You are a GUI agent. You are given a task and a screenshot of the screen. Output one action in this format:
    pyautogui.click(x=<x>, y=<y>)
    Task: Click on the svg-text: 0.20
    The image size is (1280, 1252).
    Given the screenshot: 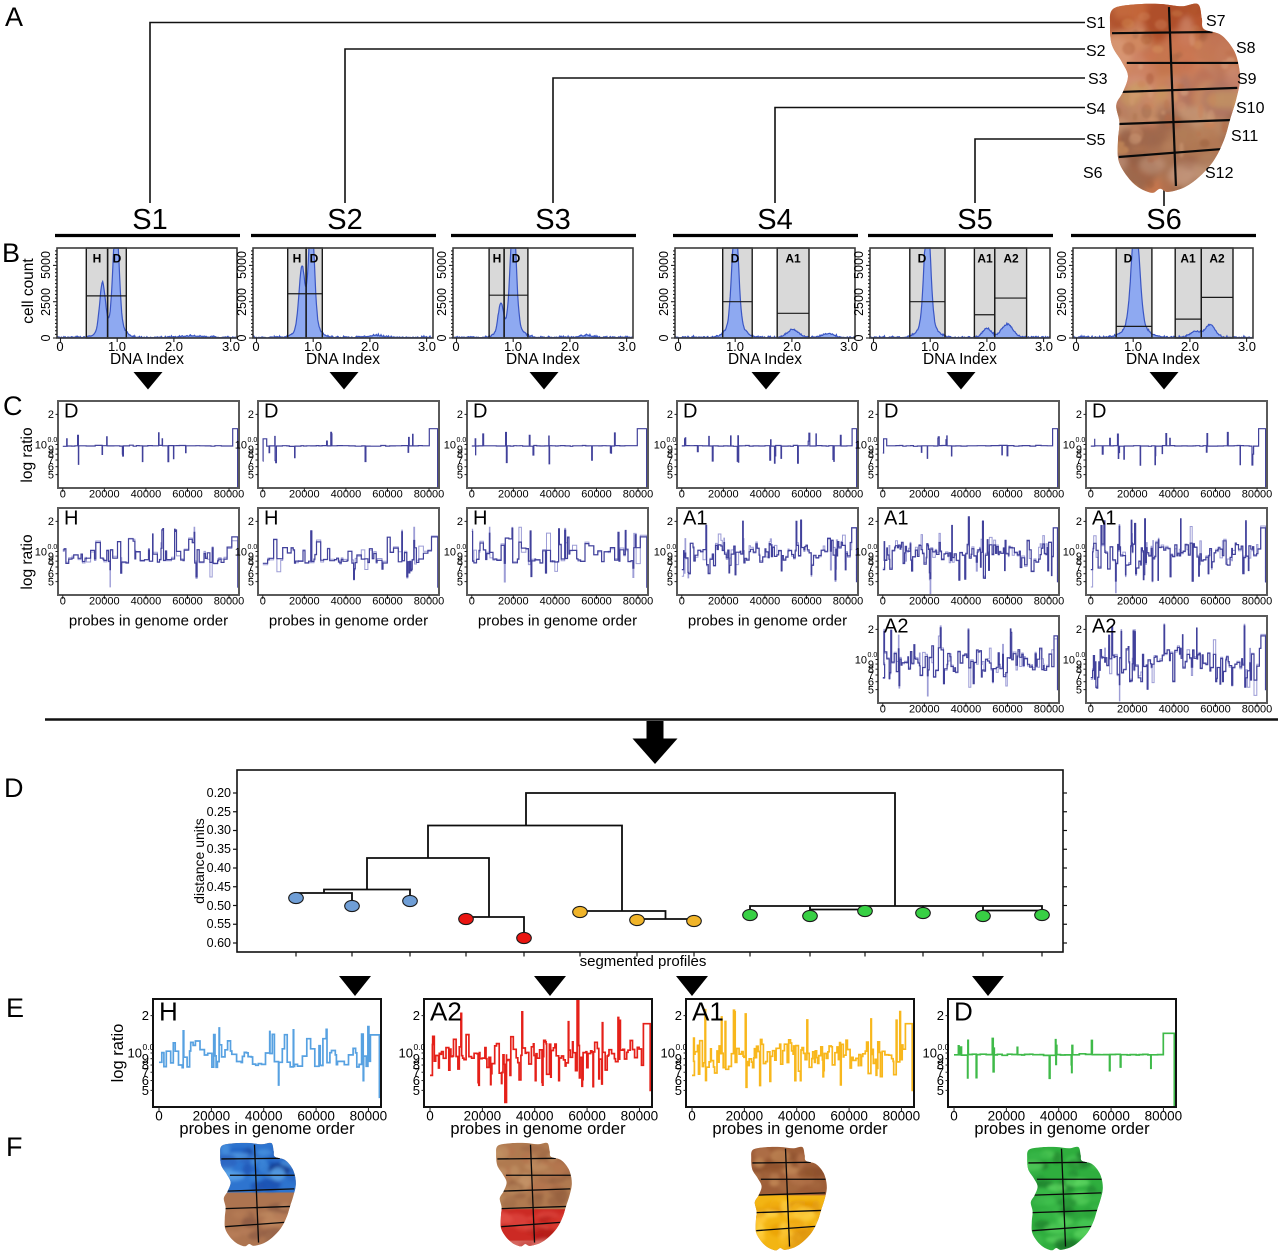 What is the action you would take?
    pyautogui.click(x=219, y=793)
    